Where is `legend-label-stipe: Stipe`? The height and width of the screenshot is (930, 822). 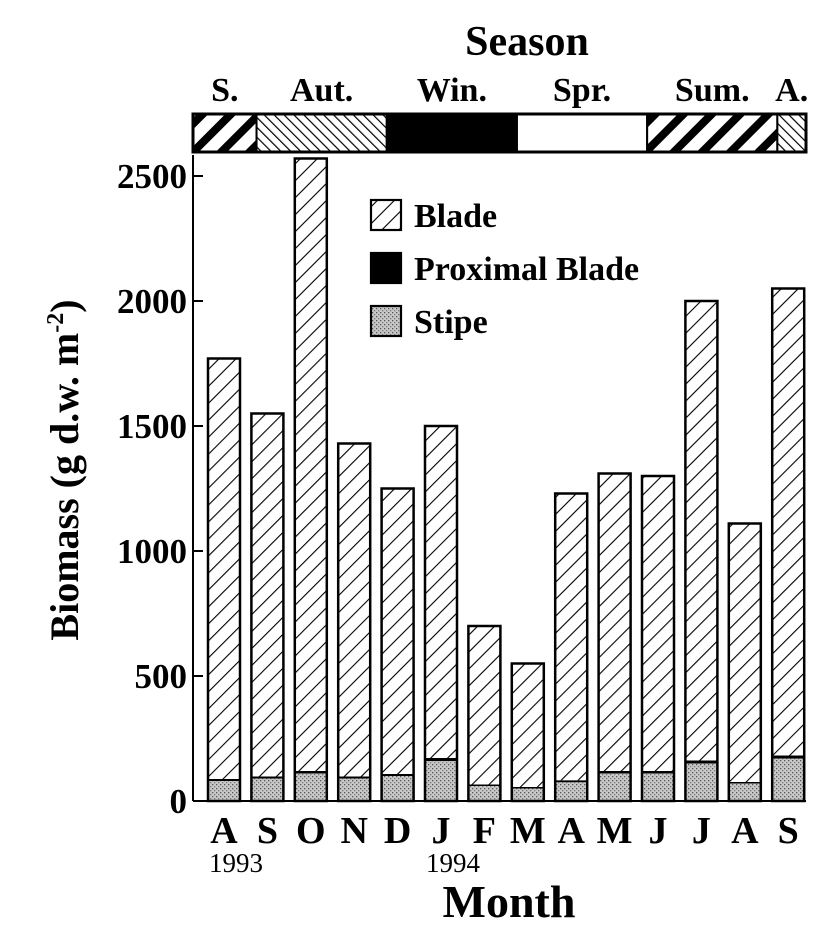 legend-label-stipe: Stipe is located at coordinates (451, 322).